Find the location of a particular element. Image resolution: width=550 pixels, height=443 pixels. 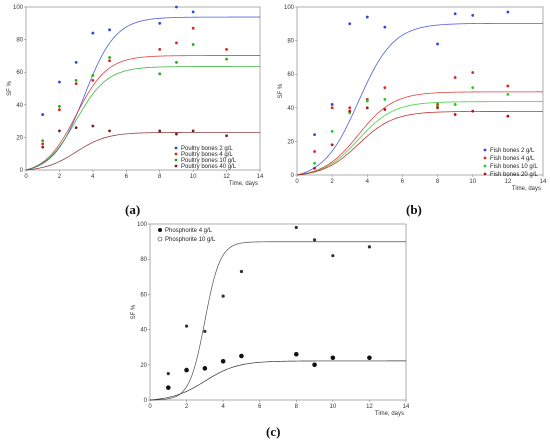

legend-entry: Fish bones 20 g/L is located at coordinates (514, 175).